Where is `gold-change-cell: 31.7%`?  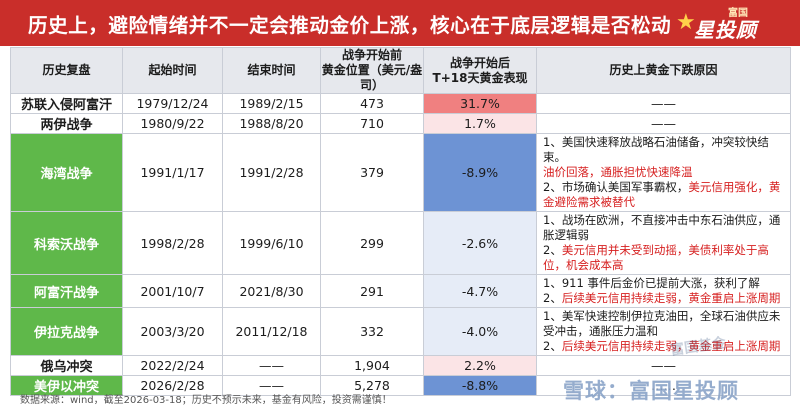 gold-change-cell: 31.7% is located at coordinates (480, 103).